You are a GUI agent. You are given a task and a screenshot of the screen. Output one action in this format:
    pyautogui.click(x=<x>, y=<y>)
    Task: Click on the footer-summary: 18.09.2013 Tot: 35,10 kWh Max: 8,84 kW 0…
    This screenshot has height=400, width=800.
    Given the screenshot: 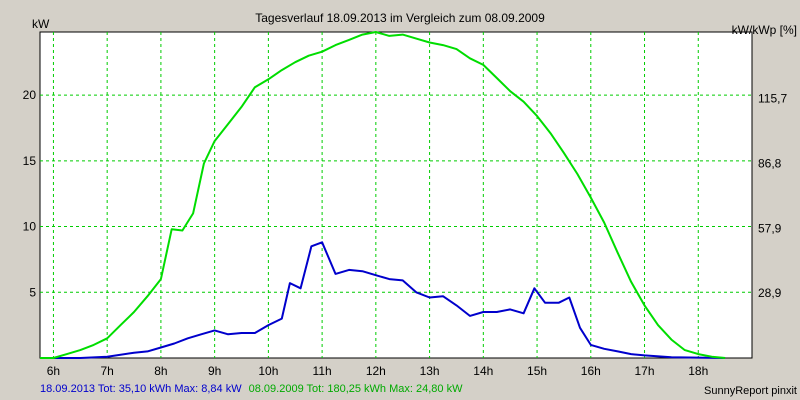 What is the action you would take?
    pyautogui.click(x=251, y=389)
    